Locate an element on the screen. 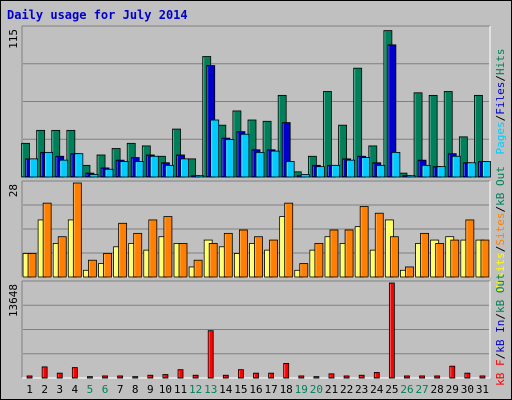  x-tick-label: 16 is located at coordinates (255, 389).